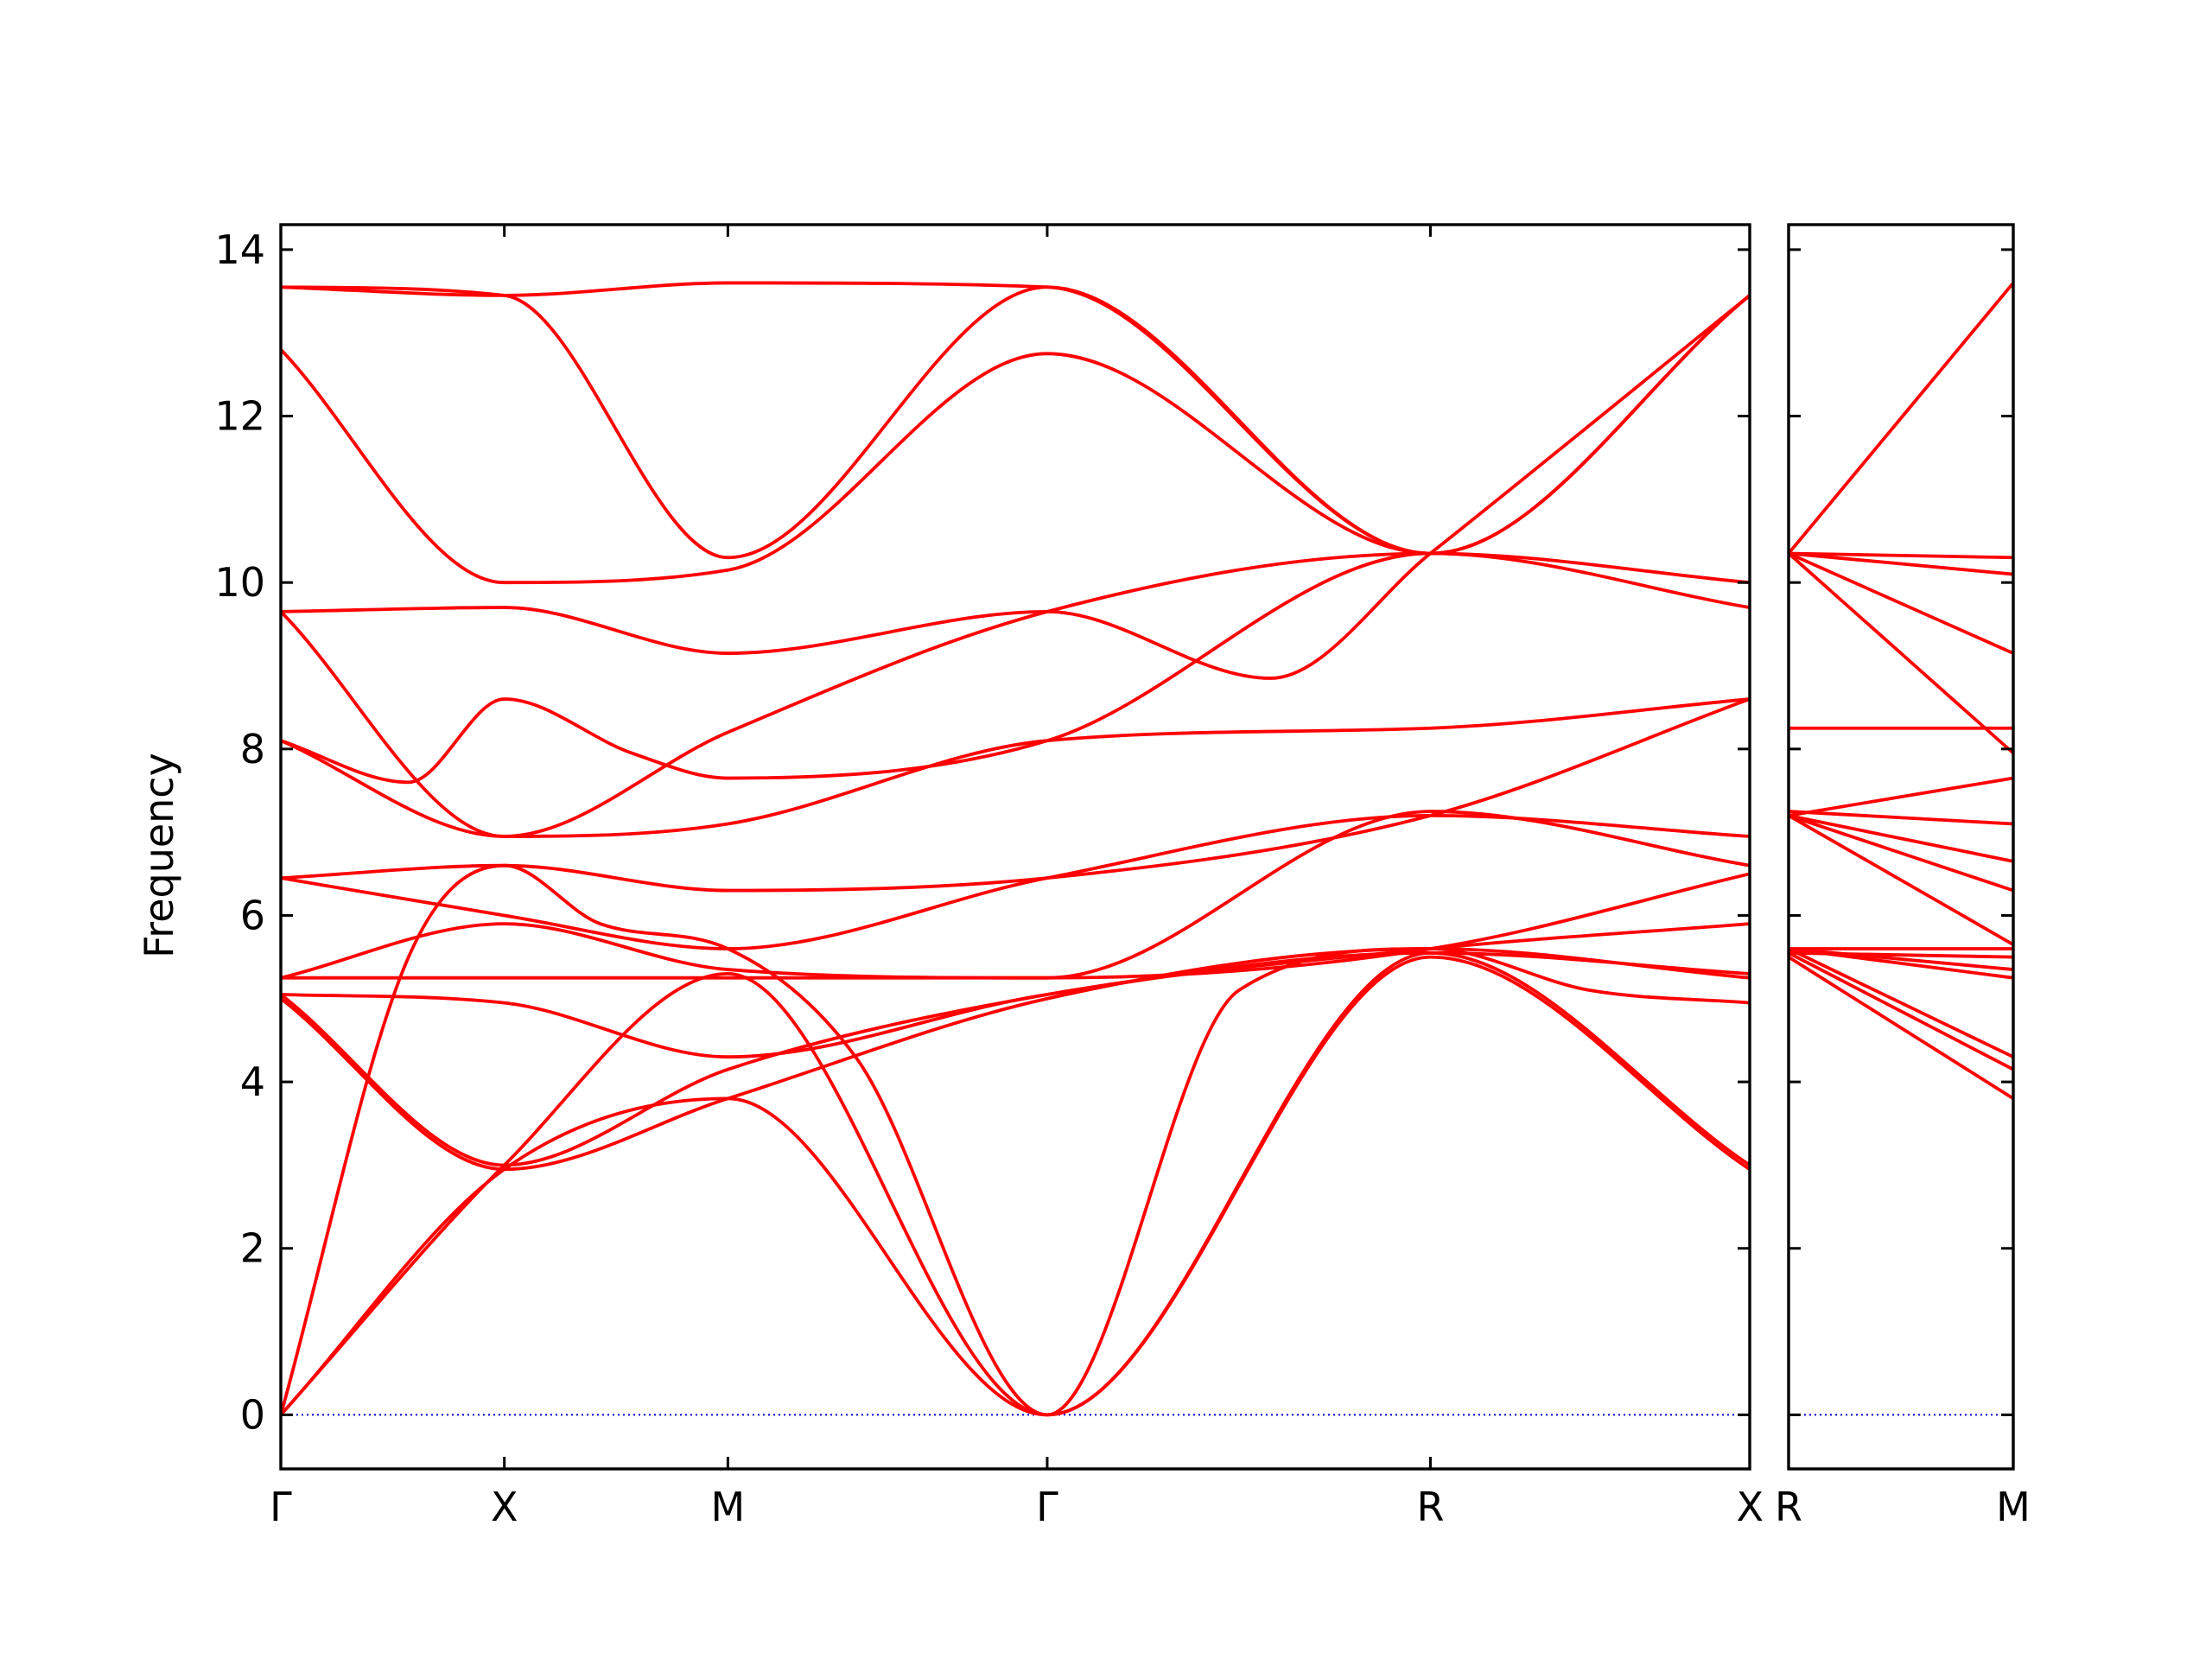 This screenshot has height=1659, width=2212. What do you see at coordinates (252, 1414) in the screenshot?
I see `y-tick-label: 0` at bounding box center [252, 1414].